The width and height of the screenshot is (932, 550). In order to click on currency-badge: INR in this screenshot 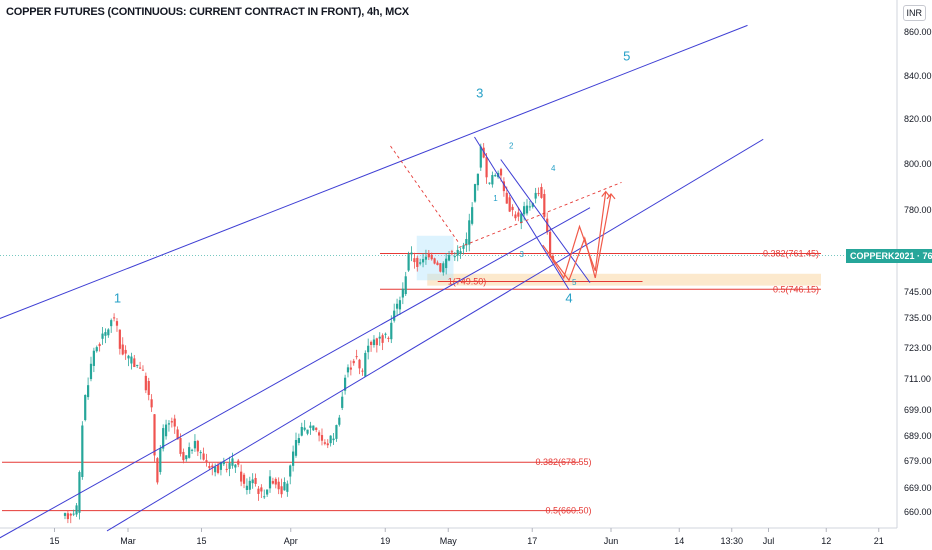, I will do `click(914, 13)`.